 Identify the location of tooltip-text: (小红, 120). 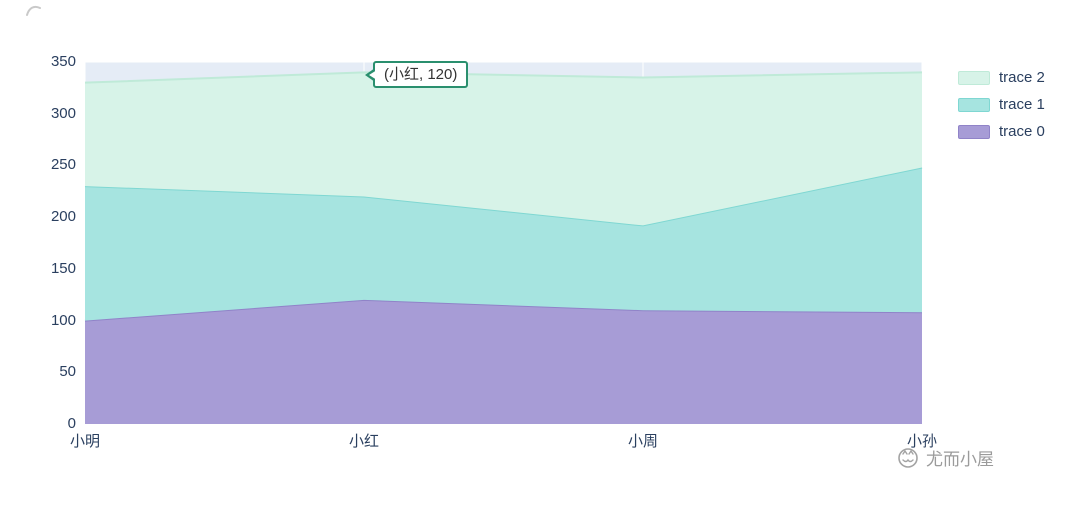
(421, 74).